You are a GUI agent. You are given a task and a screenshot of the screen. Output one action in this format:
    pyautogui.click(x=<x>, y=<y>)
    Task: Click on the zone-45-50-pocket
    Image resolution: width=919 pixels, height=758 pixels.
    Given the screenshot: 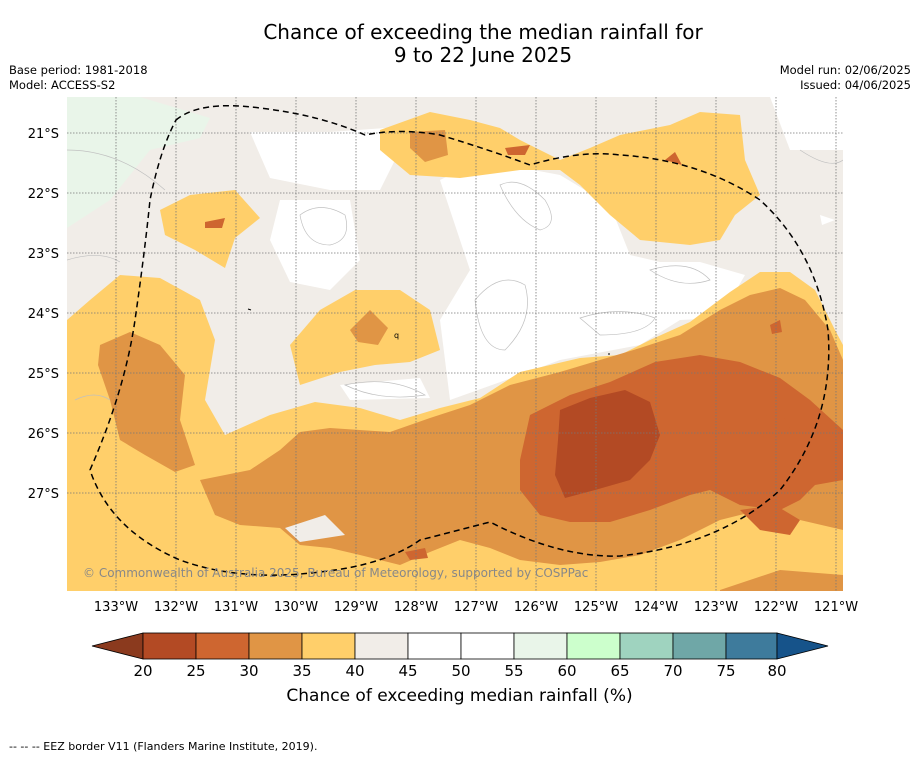 What is the action you would take?
    pyautogui.click(x=315, y=528)
    